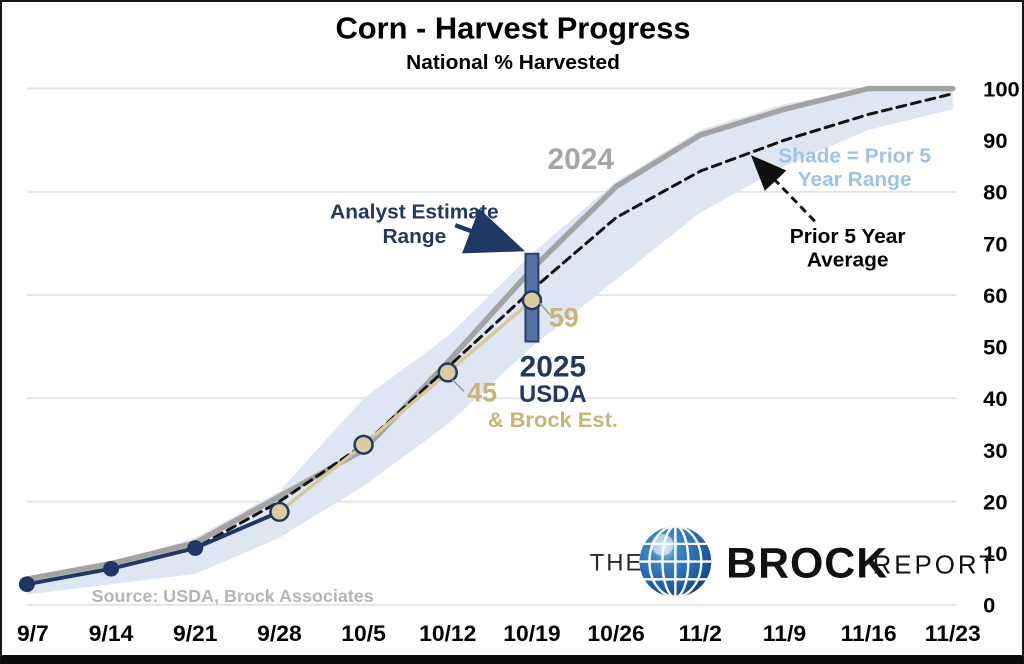 This screenshot has height=664, width=1024. I want to click on analyst-estimate-arrow, so click(490, 231).